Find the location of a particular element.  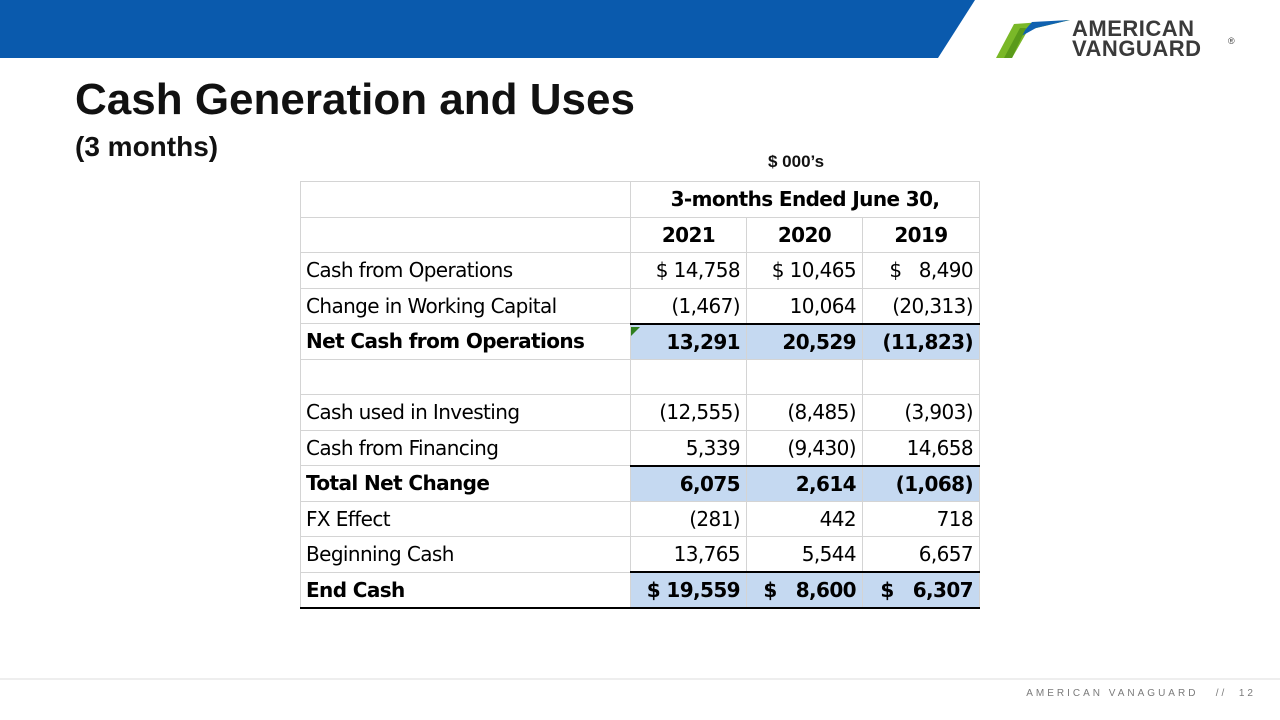

logo-registered-mark: ® is located at coordinates (1231, 41).